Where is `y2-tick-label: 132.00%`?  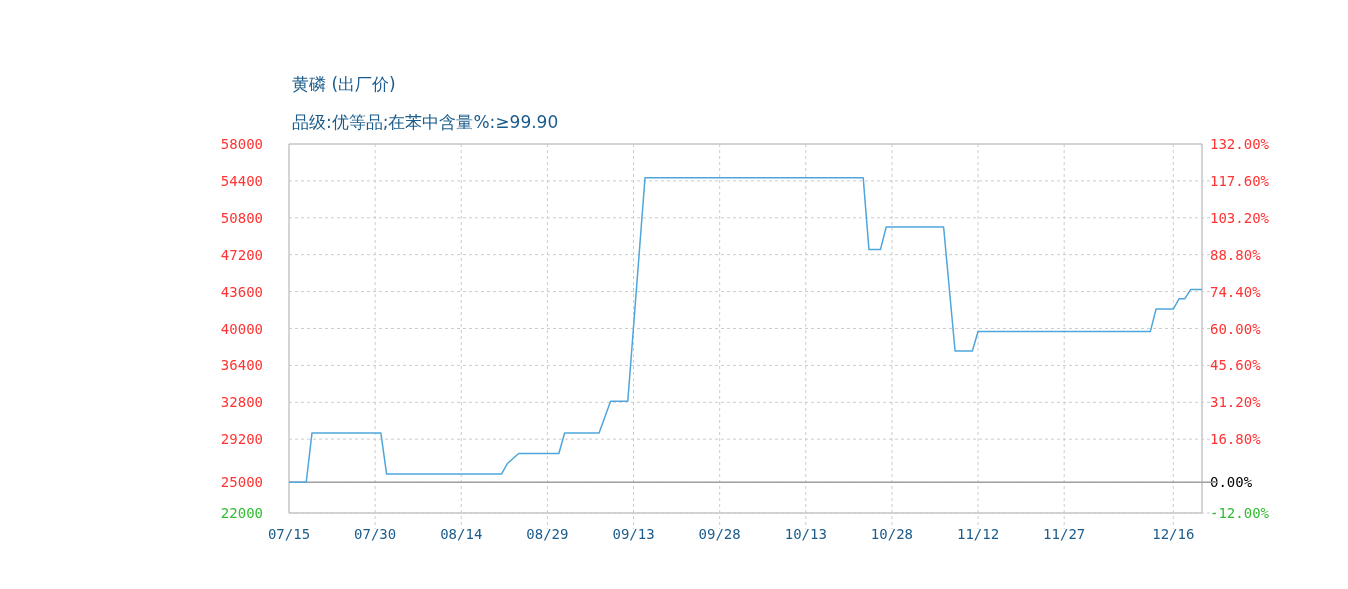 y2-tick-label: 132.00% is located at coordinates (1240, 144).